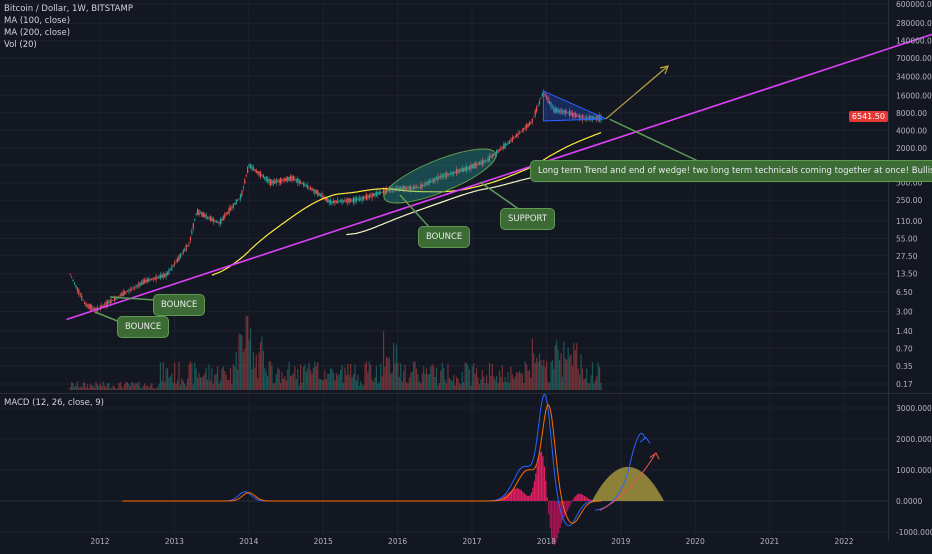 The width and height of the screenshot is (932, 554). I want to click on legend-ma200: MA (200, close), so click(37, 33).